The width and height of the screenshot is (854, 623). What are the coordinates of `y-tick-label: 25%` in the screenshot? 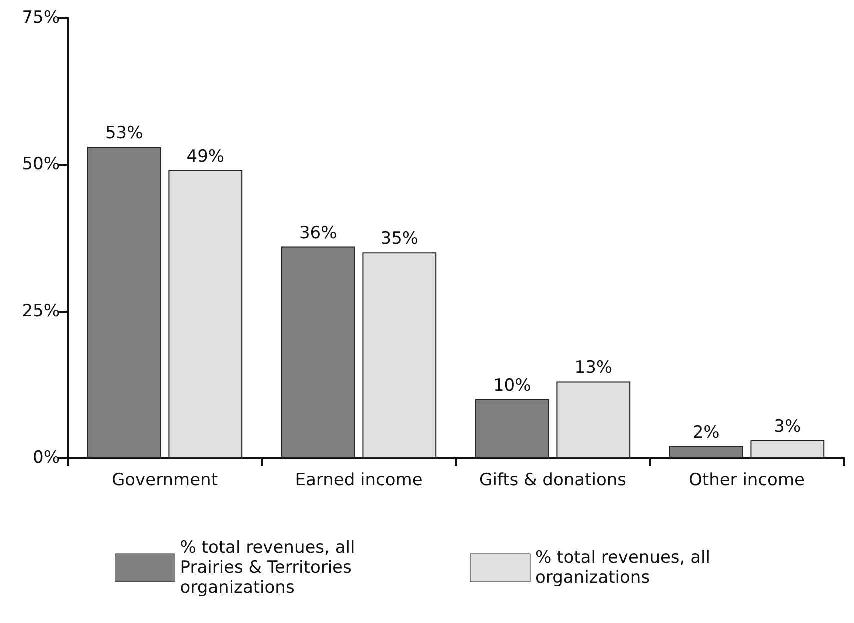 It's located at (41, 311).